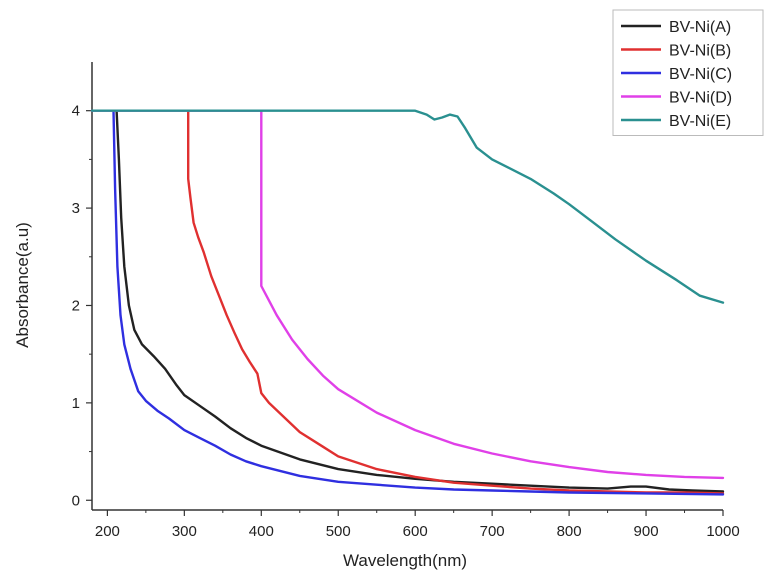 This screenshot has width=769, height=571. Describe the element at coordinates (184, 531) in the screenshot. I see `x-tick-label: 300` at that location.